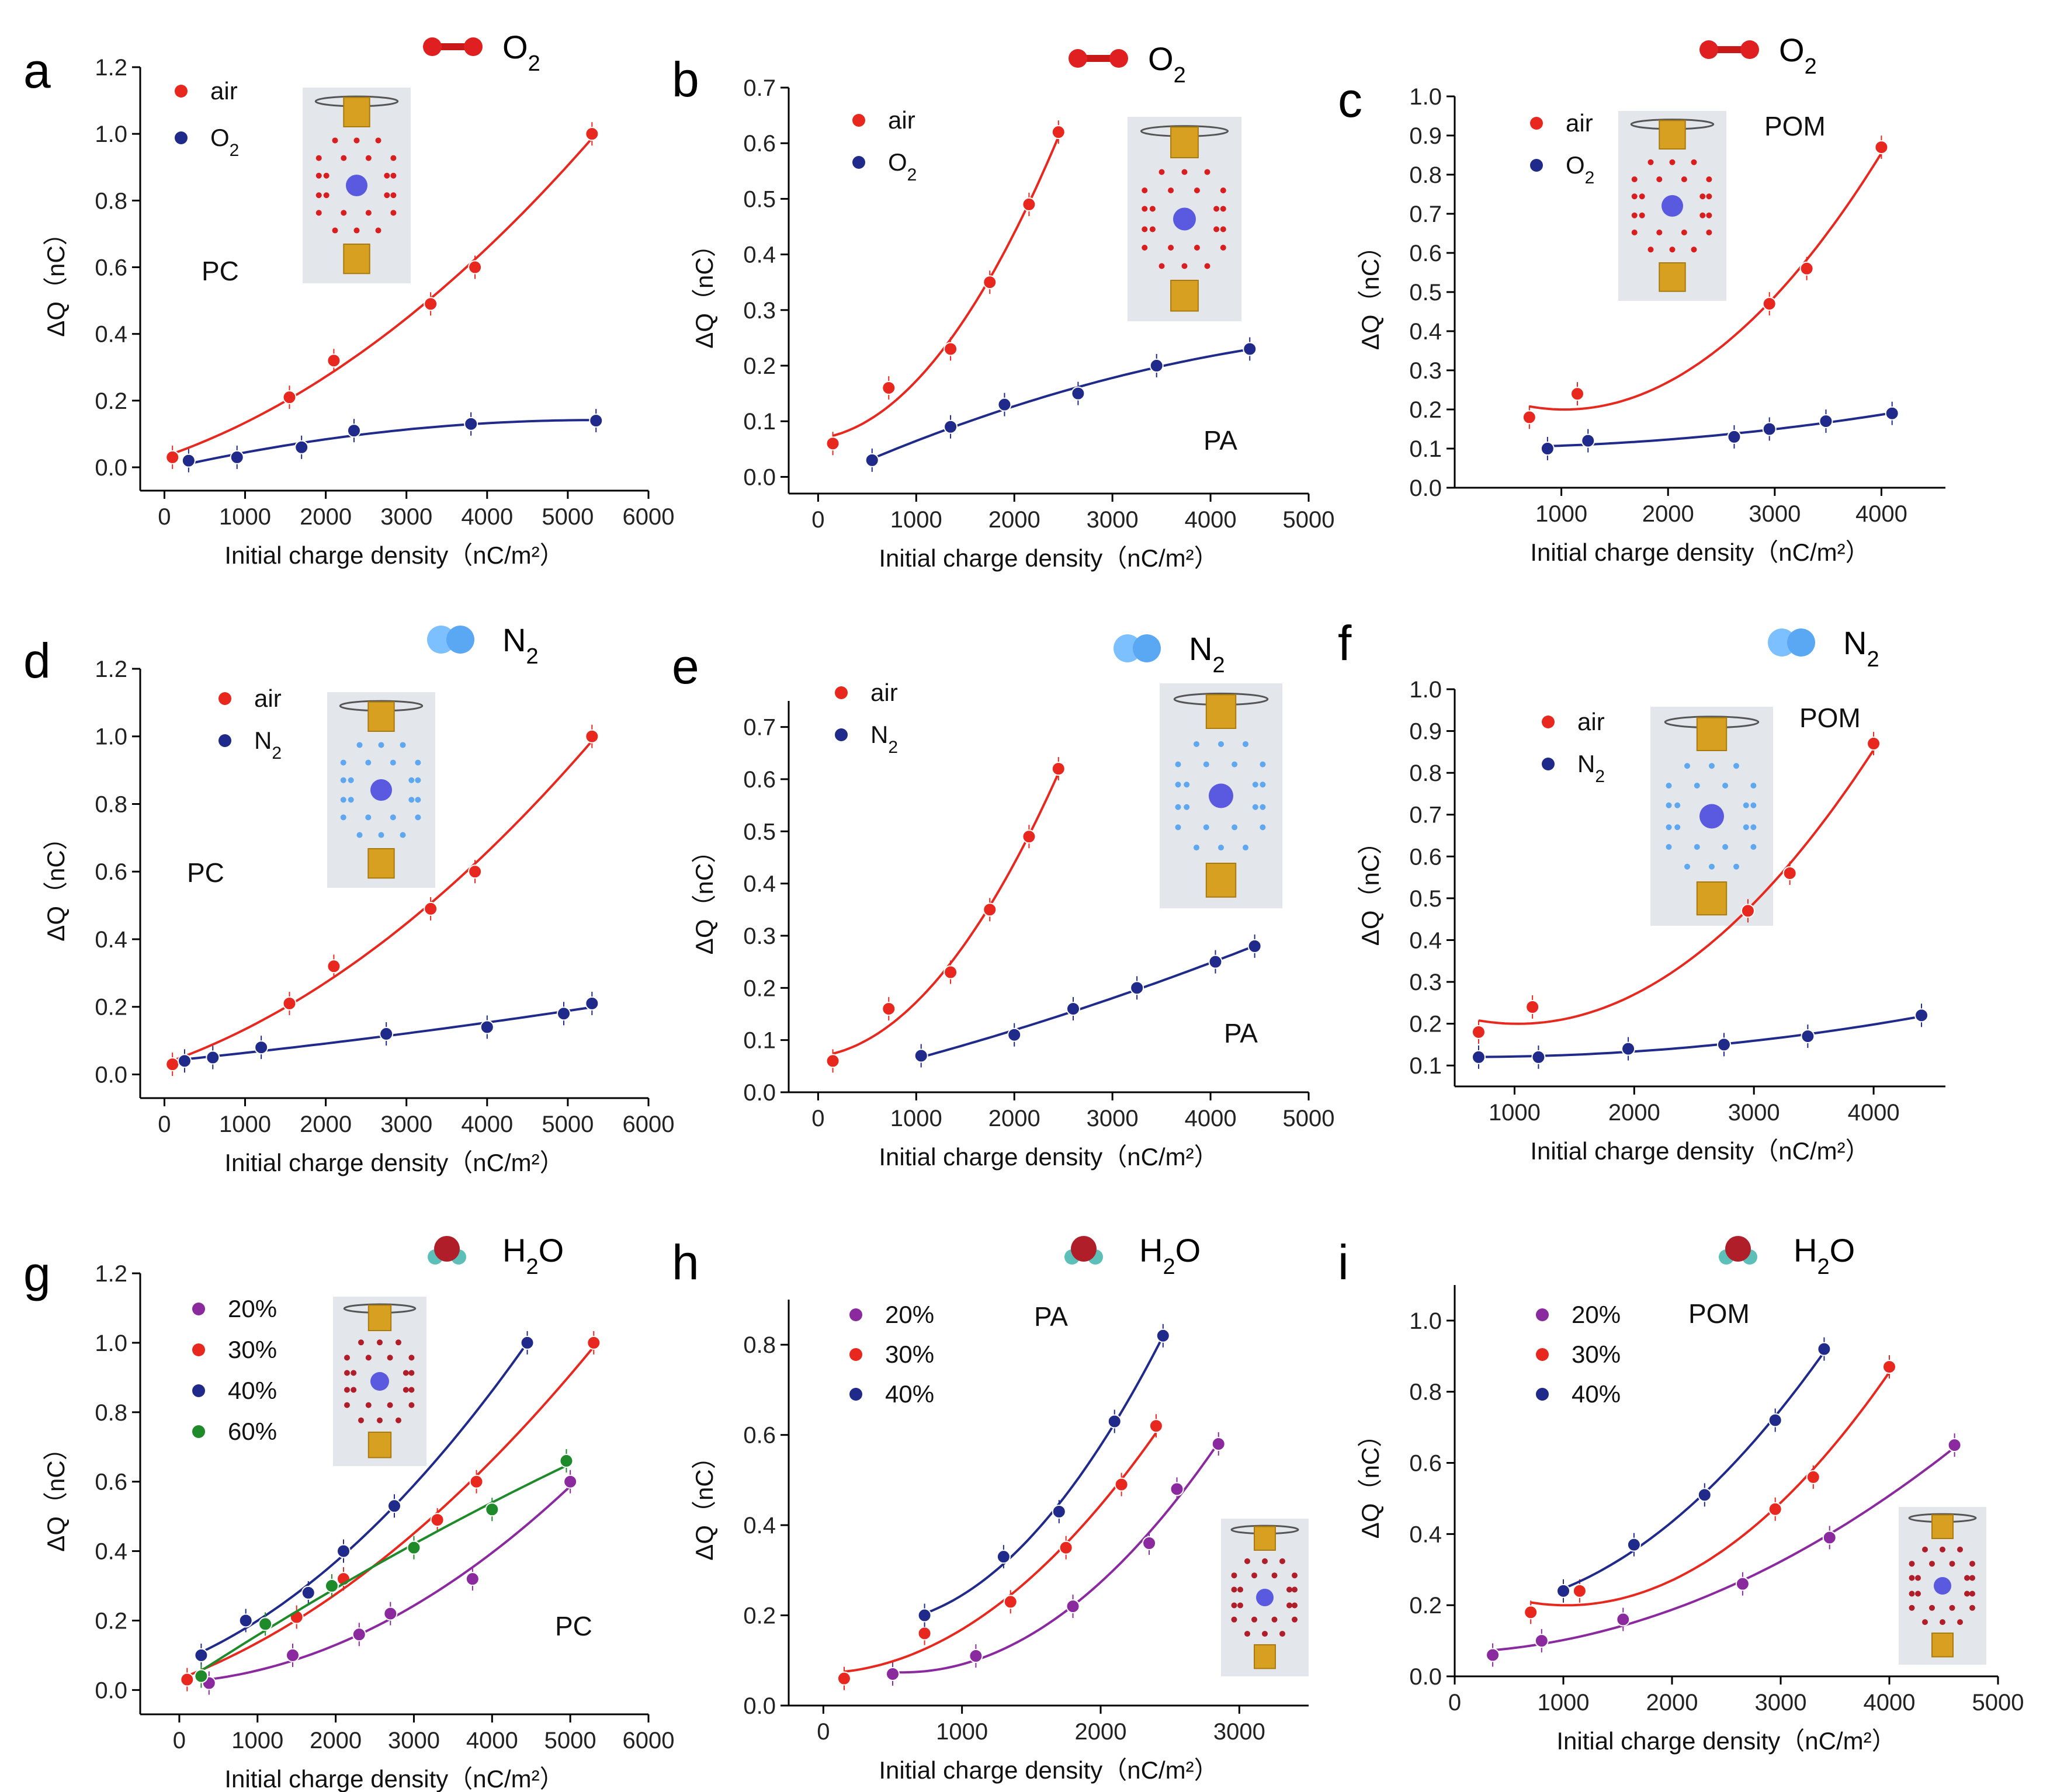  I want to click on x-tick-label: 4000, so click(487, 517).